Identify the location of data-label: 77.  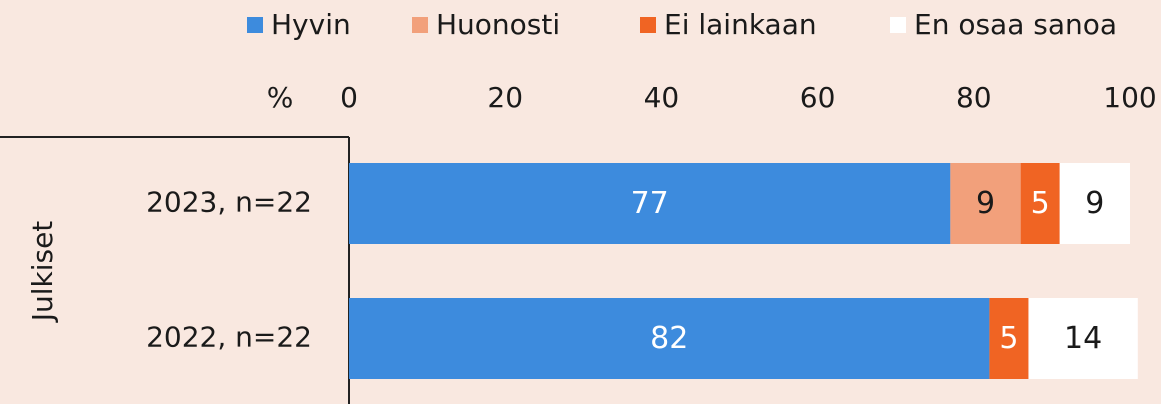
(650, 203).